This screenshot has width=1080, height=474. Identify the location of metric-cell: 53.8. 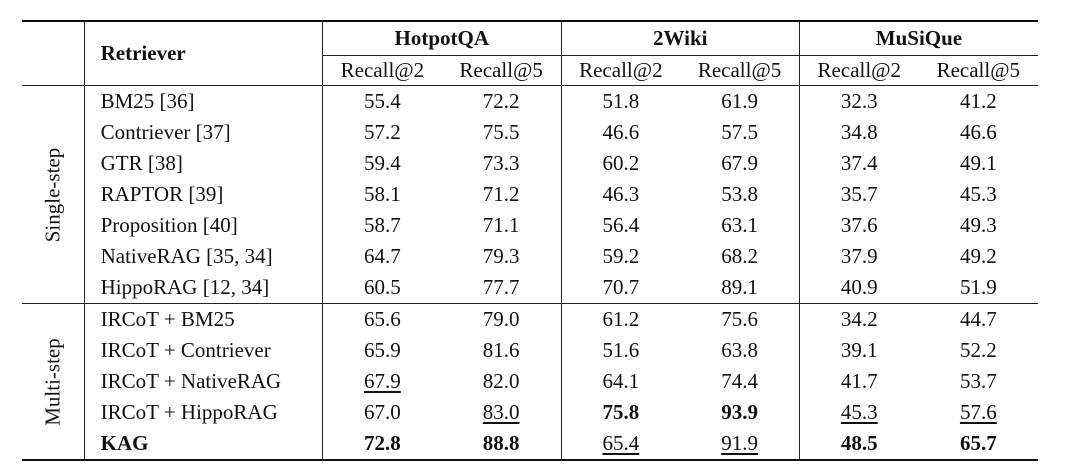
(739, 194).